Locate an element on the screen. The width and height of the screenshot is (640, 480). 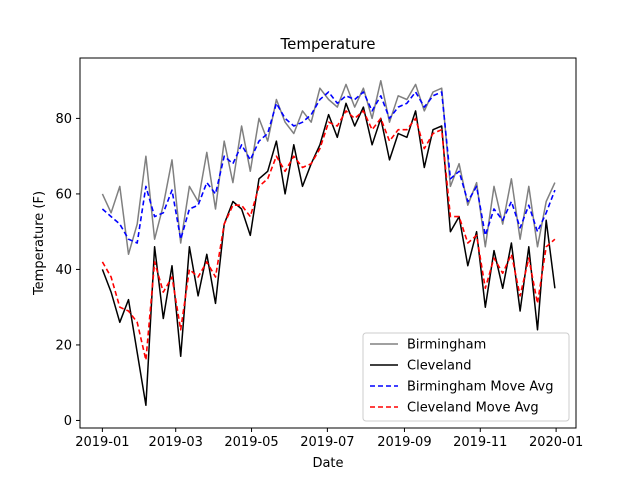
legend-label-birmingham-move-avg: Birmingham Move Avg is located at coordinates (480, 387).